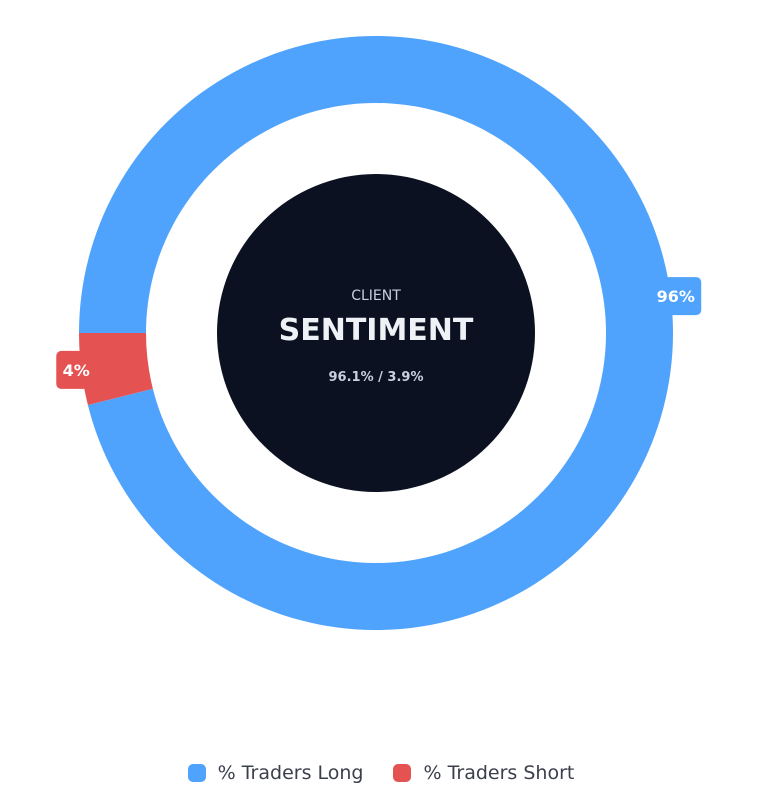  Describe the element at coordinates (381, 773) in the screenshot. I see `legend: % Traders Long % Traders Short` at that location.